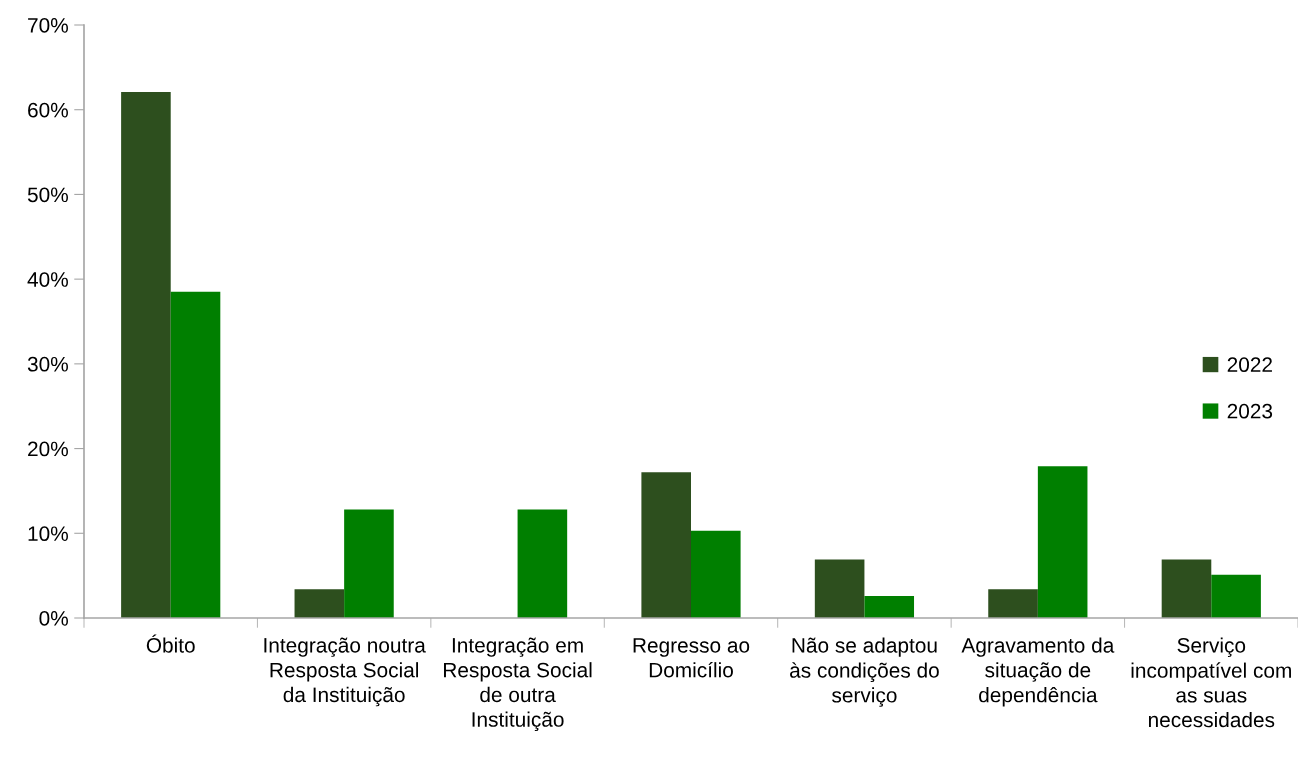 This screenshot has width=1298, height=761. What do you see at coordinates (864, 672) in the screenshot?
I see `x-tick-label: Não se adaptou às condições do serviço` at bounding box center [864, 672].